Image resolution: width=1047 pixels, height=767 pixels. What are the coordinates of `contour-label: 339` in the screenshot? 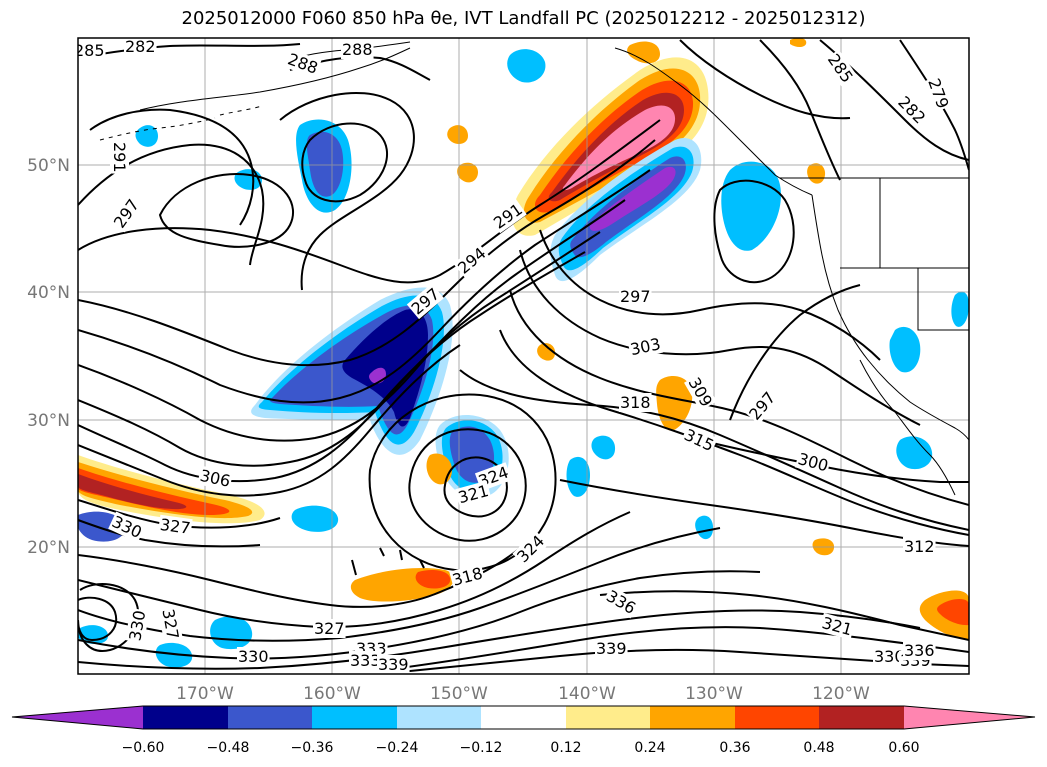 It's located at (393, 664).